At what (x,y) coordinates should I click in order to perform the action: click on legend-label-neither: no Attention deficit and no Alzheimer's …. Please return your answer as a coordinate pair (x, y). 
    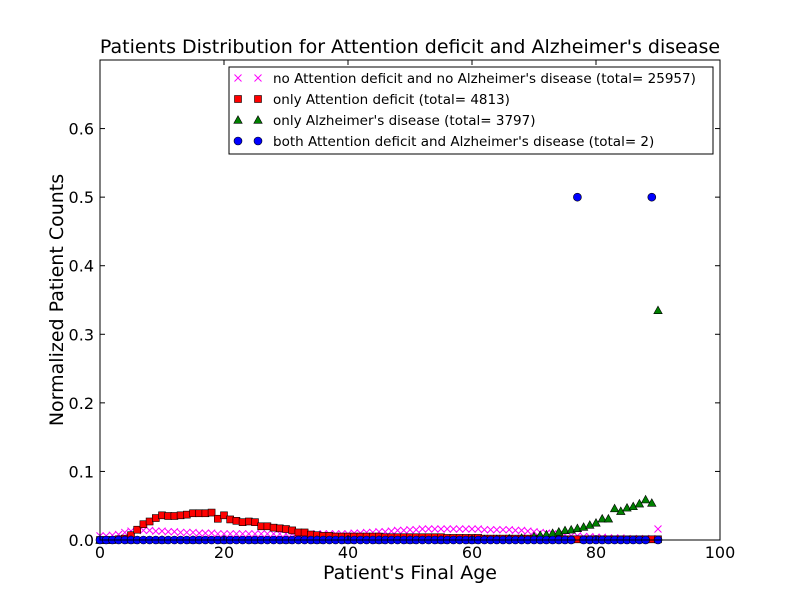
    Looking at the image, I should click on (484, 79).